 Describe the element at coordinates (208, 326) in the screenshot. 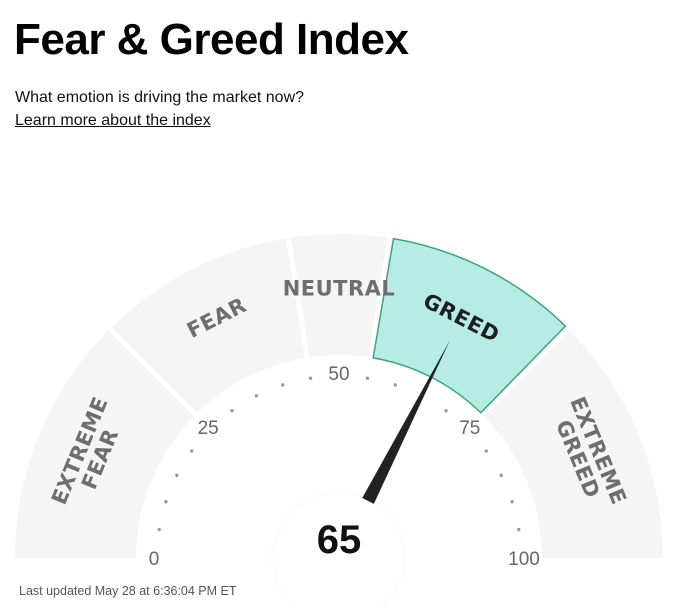

I see `segment-fear` at that location.